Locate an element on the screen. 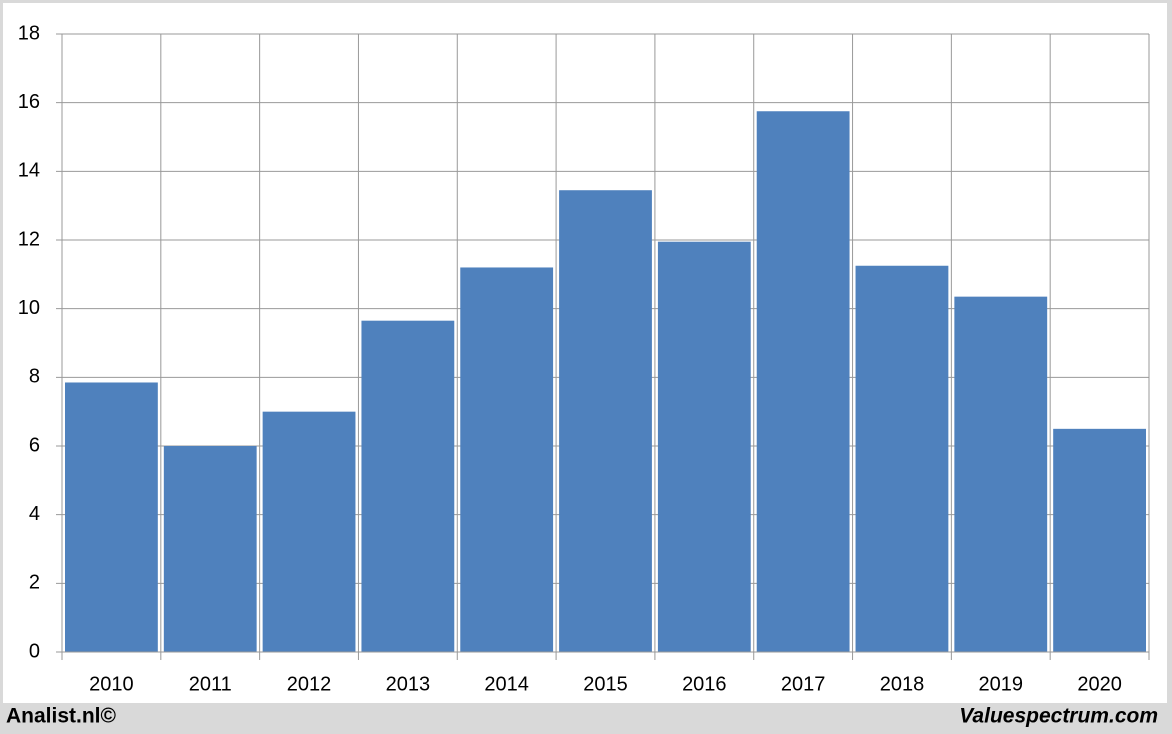  x-tick-label: 2020 is located at coordinates (1099, 684).